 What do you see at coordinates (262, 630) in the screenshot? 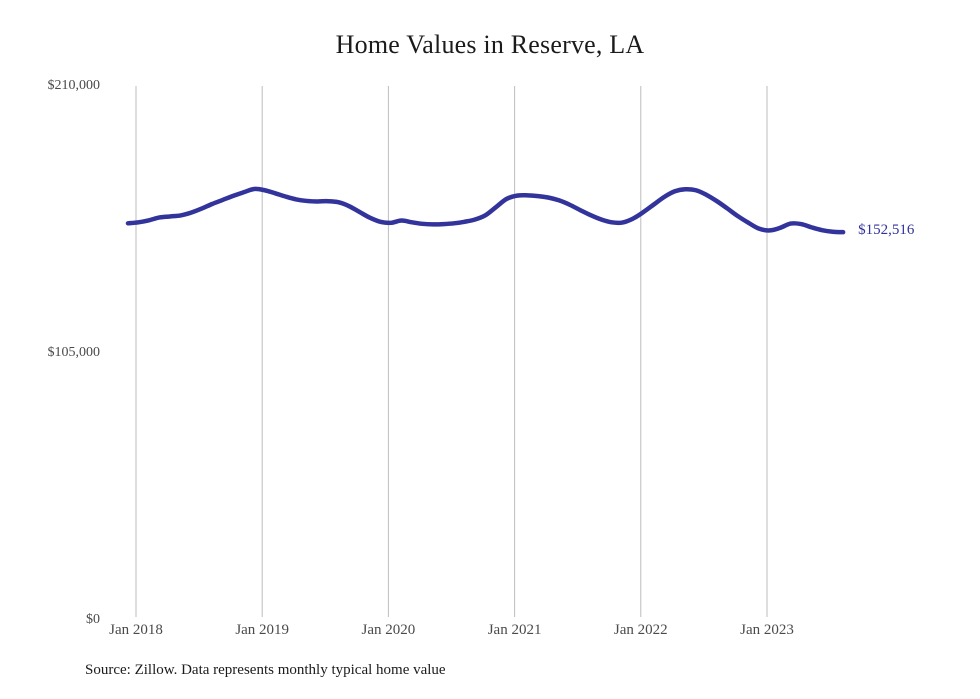
I see `x-axis-tick-label: Jan 2019` at bounding box center [262, 630].